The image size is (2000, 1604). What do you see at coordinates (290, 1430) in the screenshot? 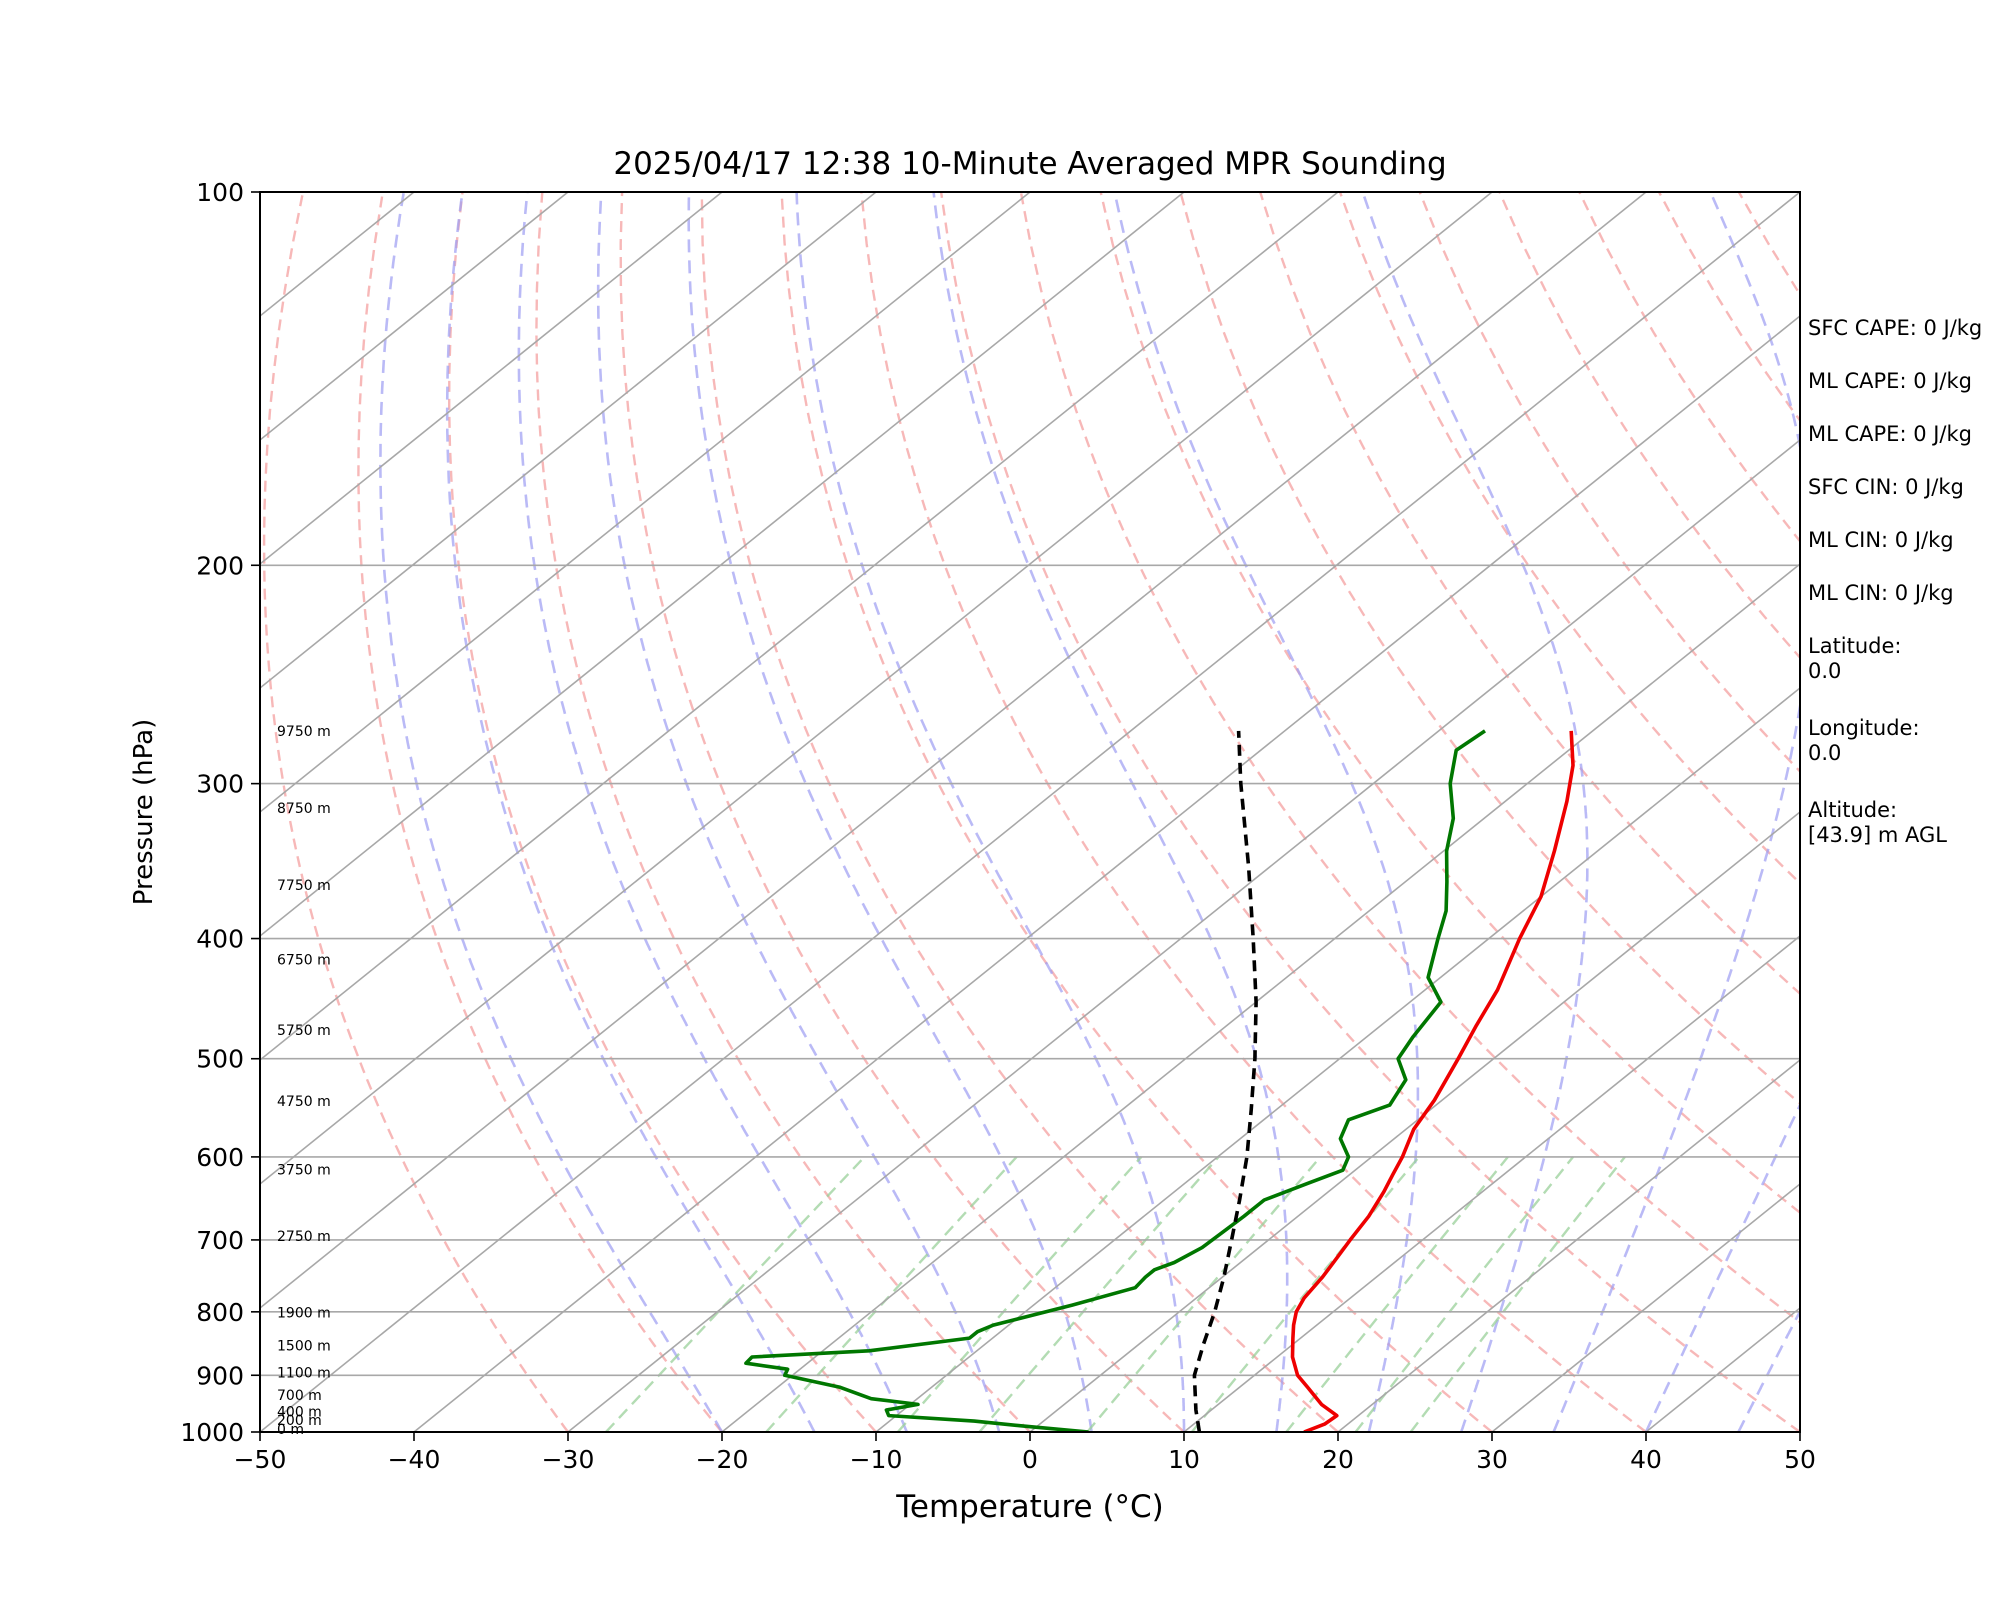
I see `height-label: 0 m` at bounding box center [290, 1430].